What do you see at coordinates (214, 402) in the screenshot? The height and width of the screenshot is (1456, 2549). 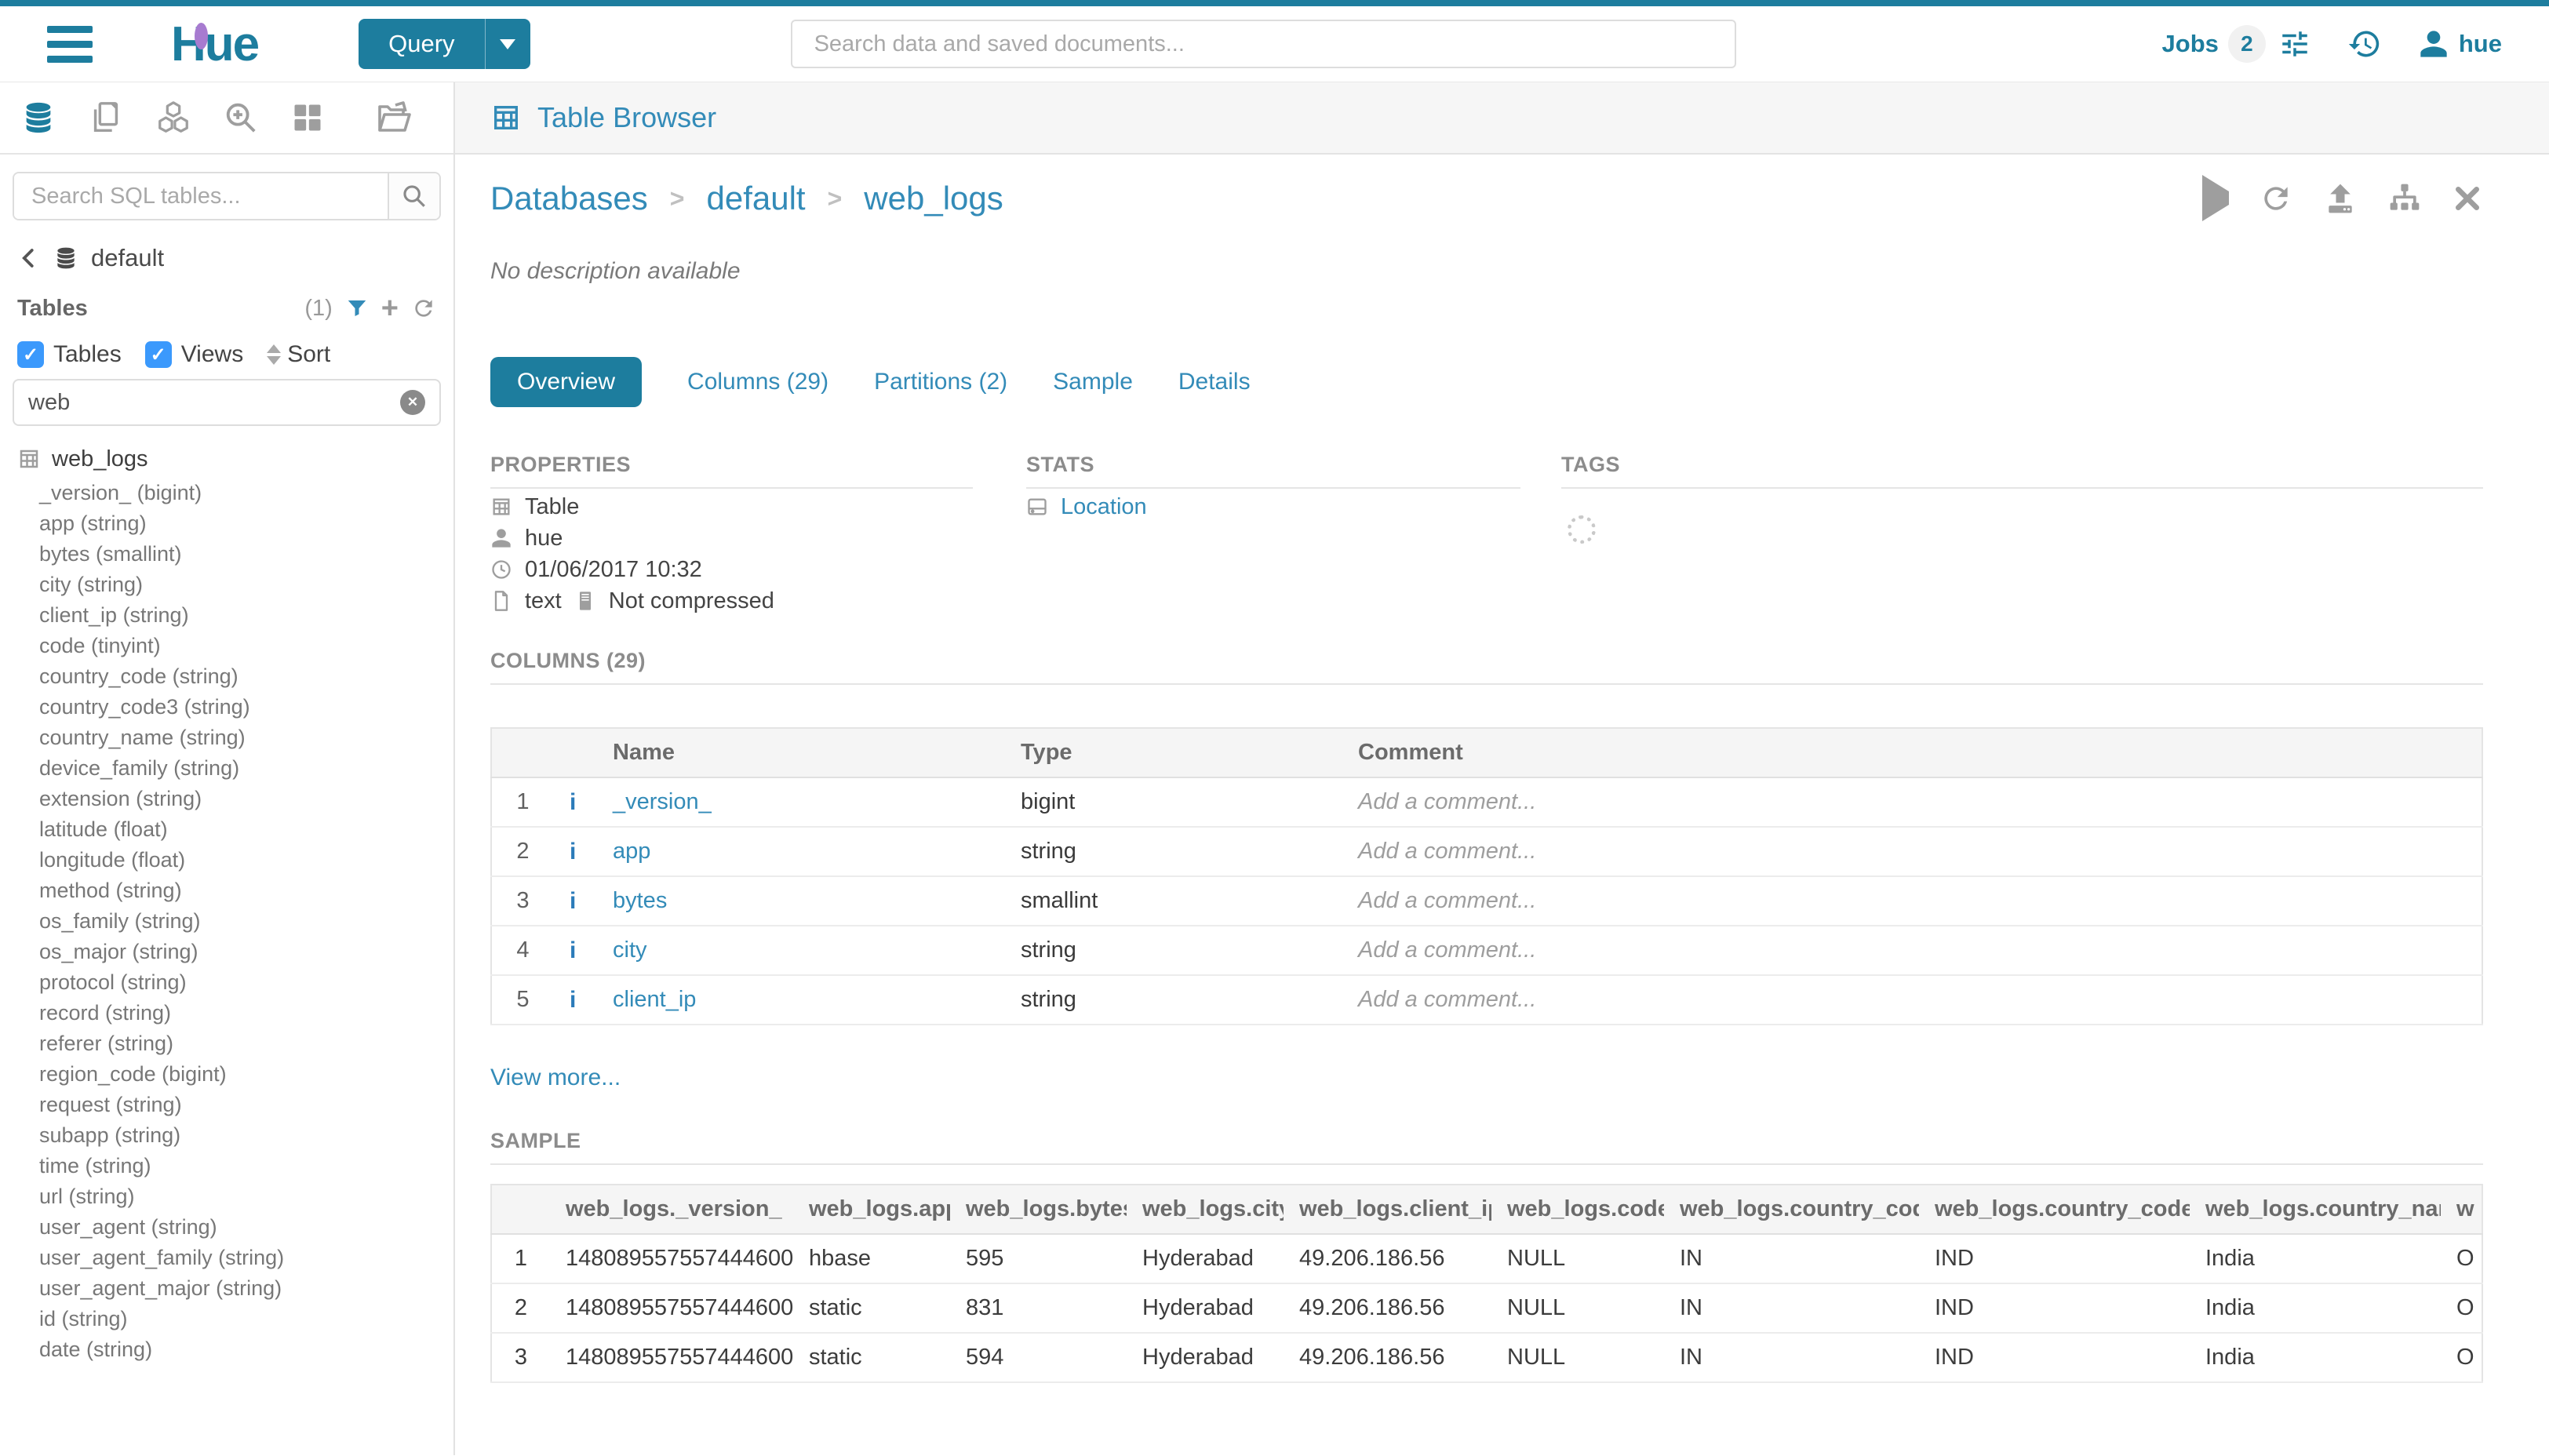 I see `table-filter-input` at bounding box center [214, 402].